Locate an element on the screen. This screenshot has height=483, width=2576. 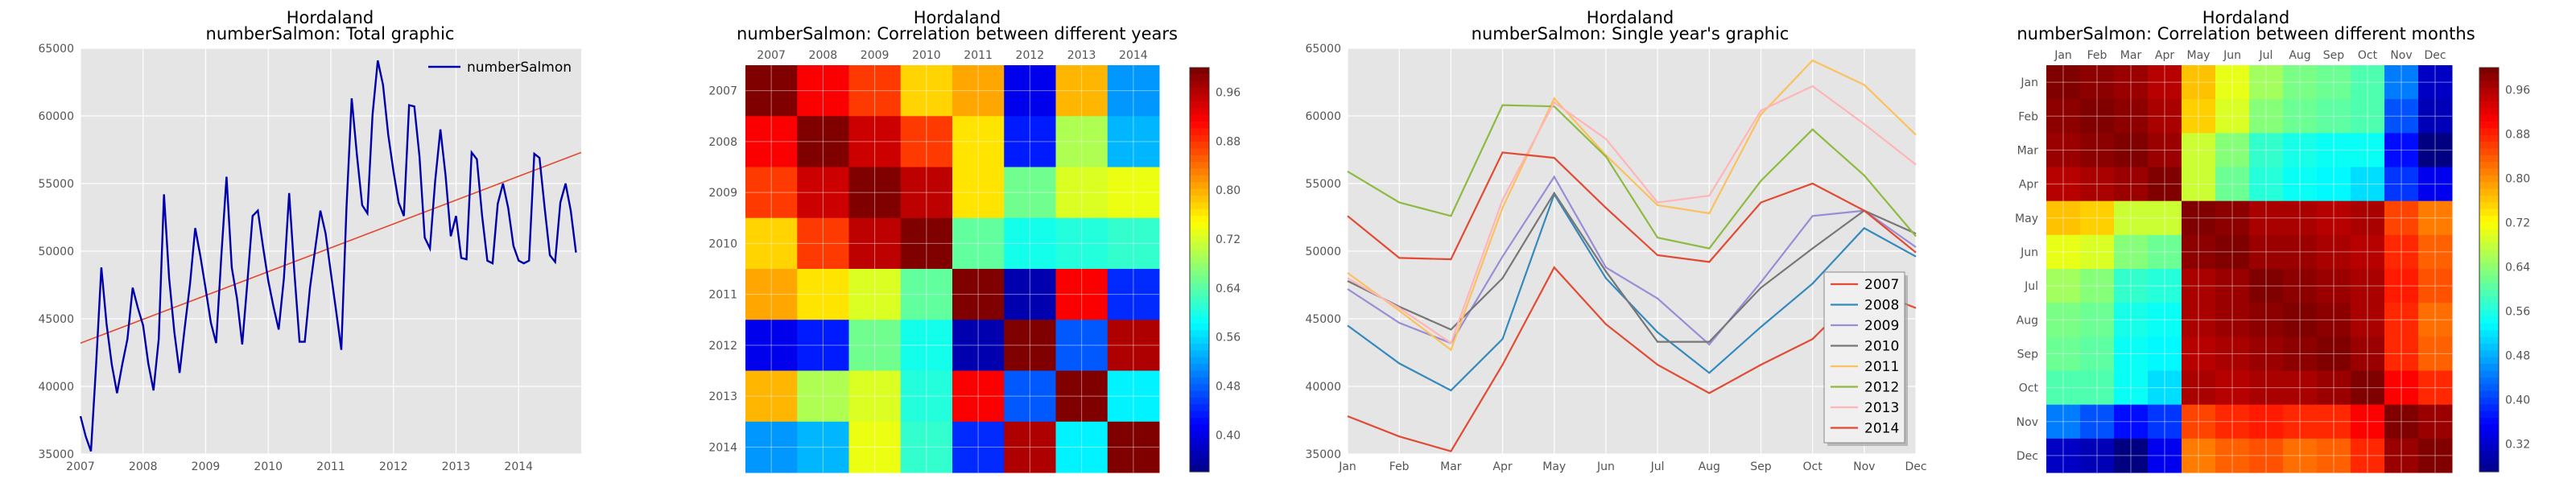
chart-month-corr-colorbar-tick-label: 0.56 is located at coordinates (2517, 312).